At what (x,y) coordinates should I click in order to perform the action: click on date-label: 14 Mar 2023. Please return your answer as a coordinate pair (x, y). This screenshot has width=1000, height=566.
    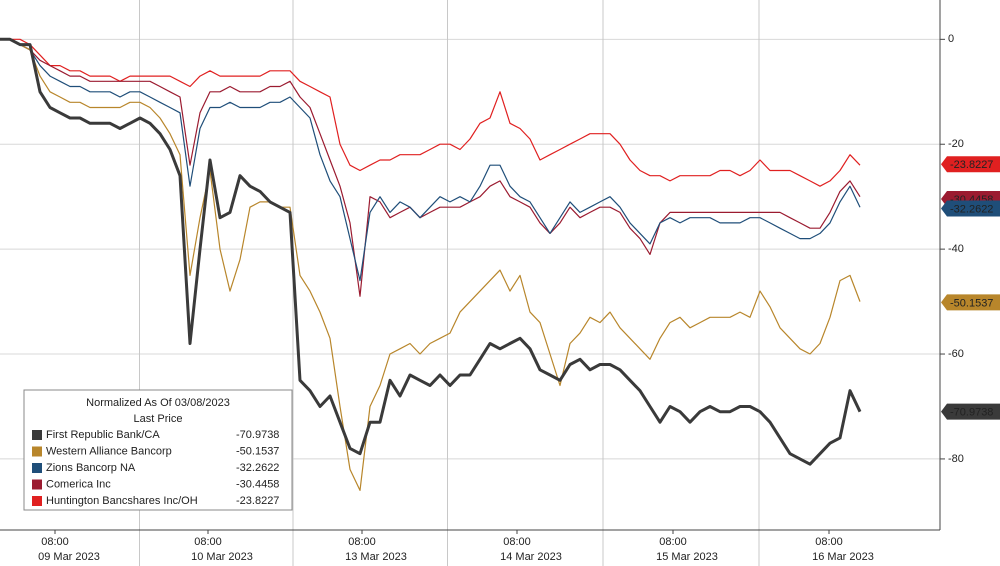
    Looking at the image, I should click on (531, 557).